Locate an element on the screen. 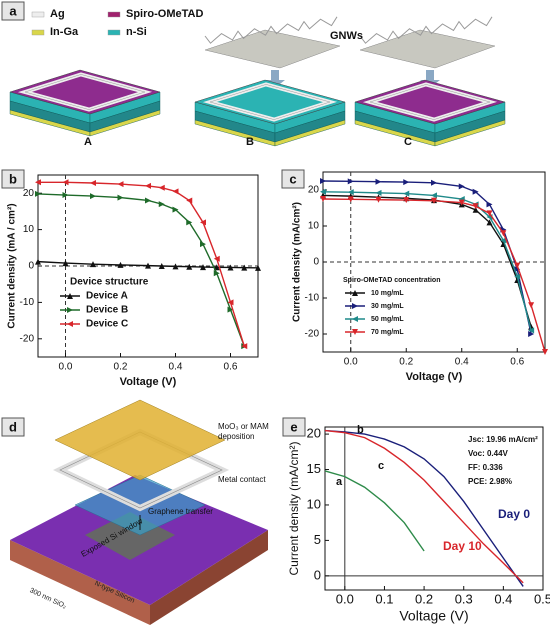 The height and width of the screenshot is (630, 550). annotation: Day 10 is located at coordinates (462, 546).